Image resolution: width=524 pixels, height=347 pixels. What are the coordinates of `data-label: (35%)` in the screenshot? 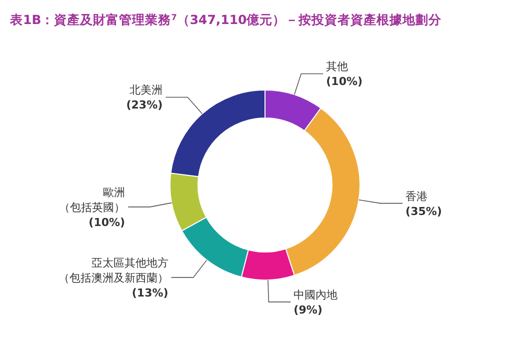 It's located at (424, 211).